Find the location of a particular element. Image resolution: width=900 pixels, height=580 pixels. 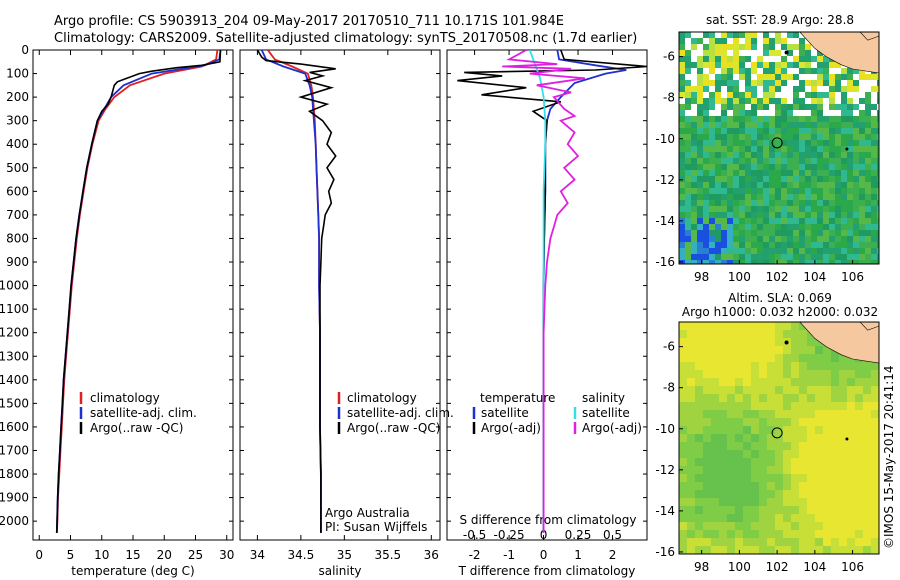

legend-climatology: climatology is located at coordinates (382, 398).